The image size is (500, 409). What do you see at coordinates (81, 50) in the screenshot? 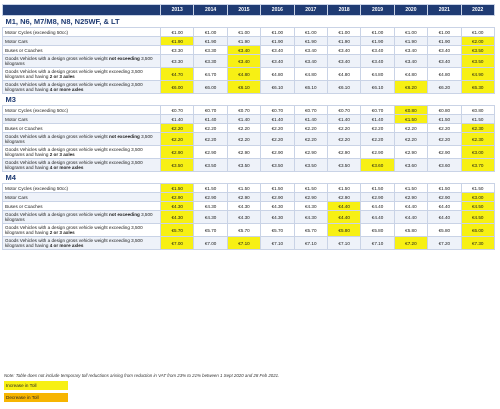
I see `vehicle-class-label: Buses or Coaches` at bounding box center [81, 50].